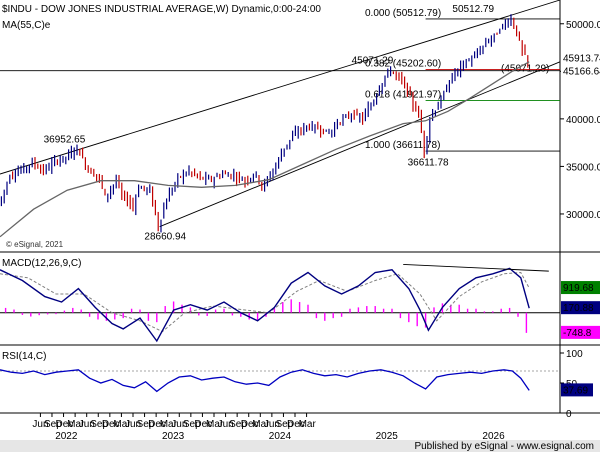 This screenshot has height=452, width=600. I want to click on footer-bar, so click(300, 446).